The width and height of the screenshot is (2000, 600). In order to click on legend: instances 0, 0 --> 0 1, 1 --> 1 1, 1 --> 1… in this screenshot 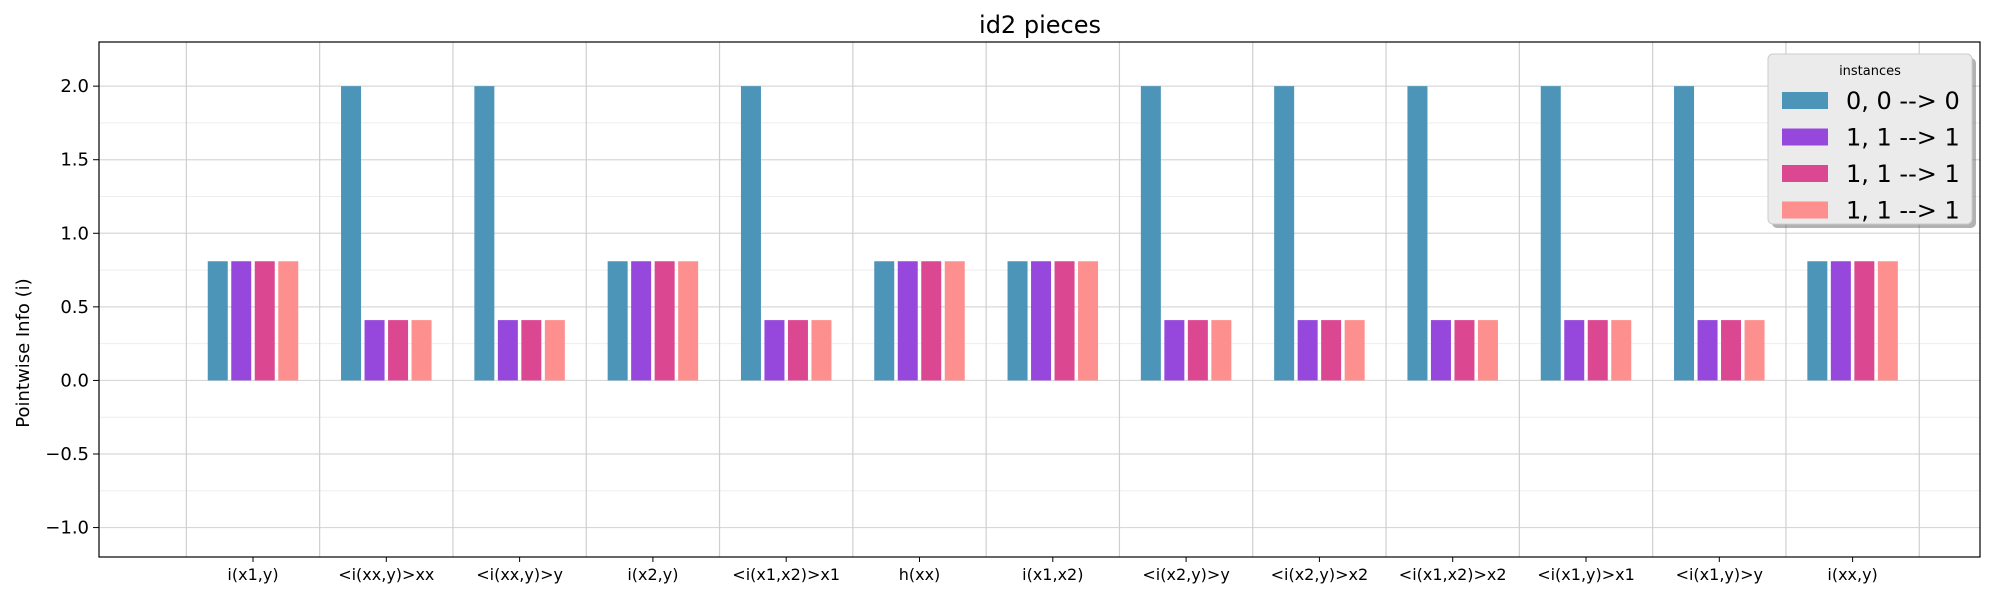, I will do `click(1871, 140)`.